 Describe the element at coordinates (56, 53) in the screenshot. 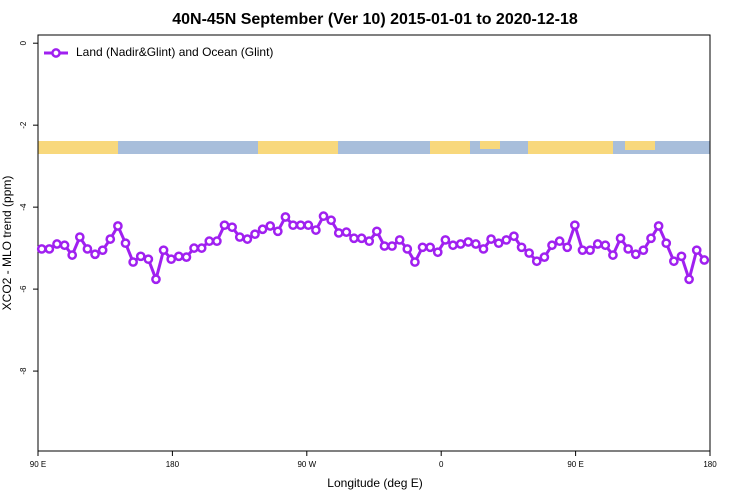

I see `legend-marker` at that location.